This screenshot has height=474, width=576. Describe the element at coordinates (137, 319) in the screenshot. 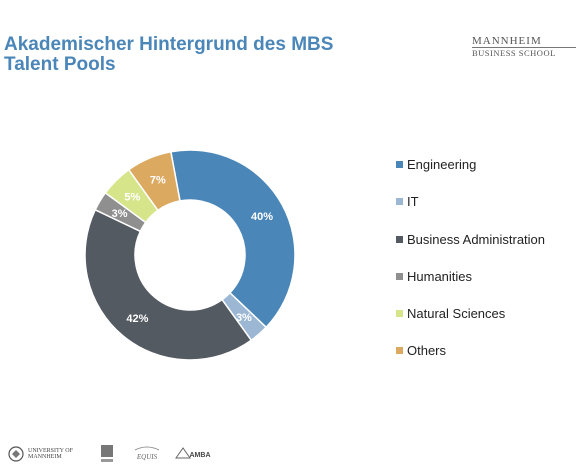

I see `slice-label-business-administration: 42%` at that location.